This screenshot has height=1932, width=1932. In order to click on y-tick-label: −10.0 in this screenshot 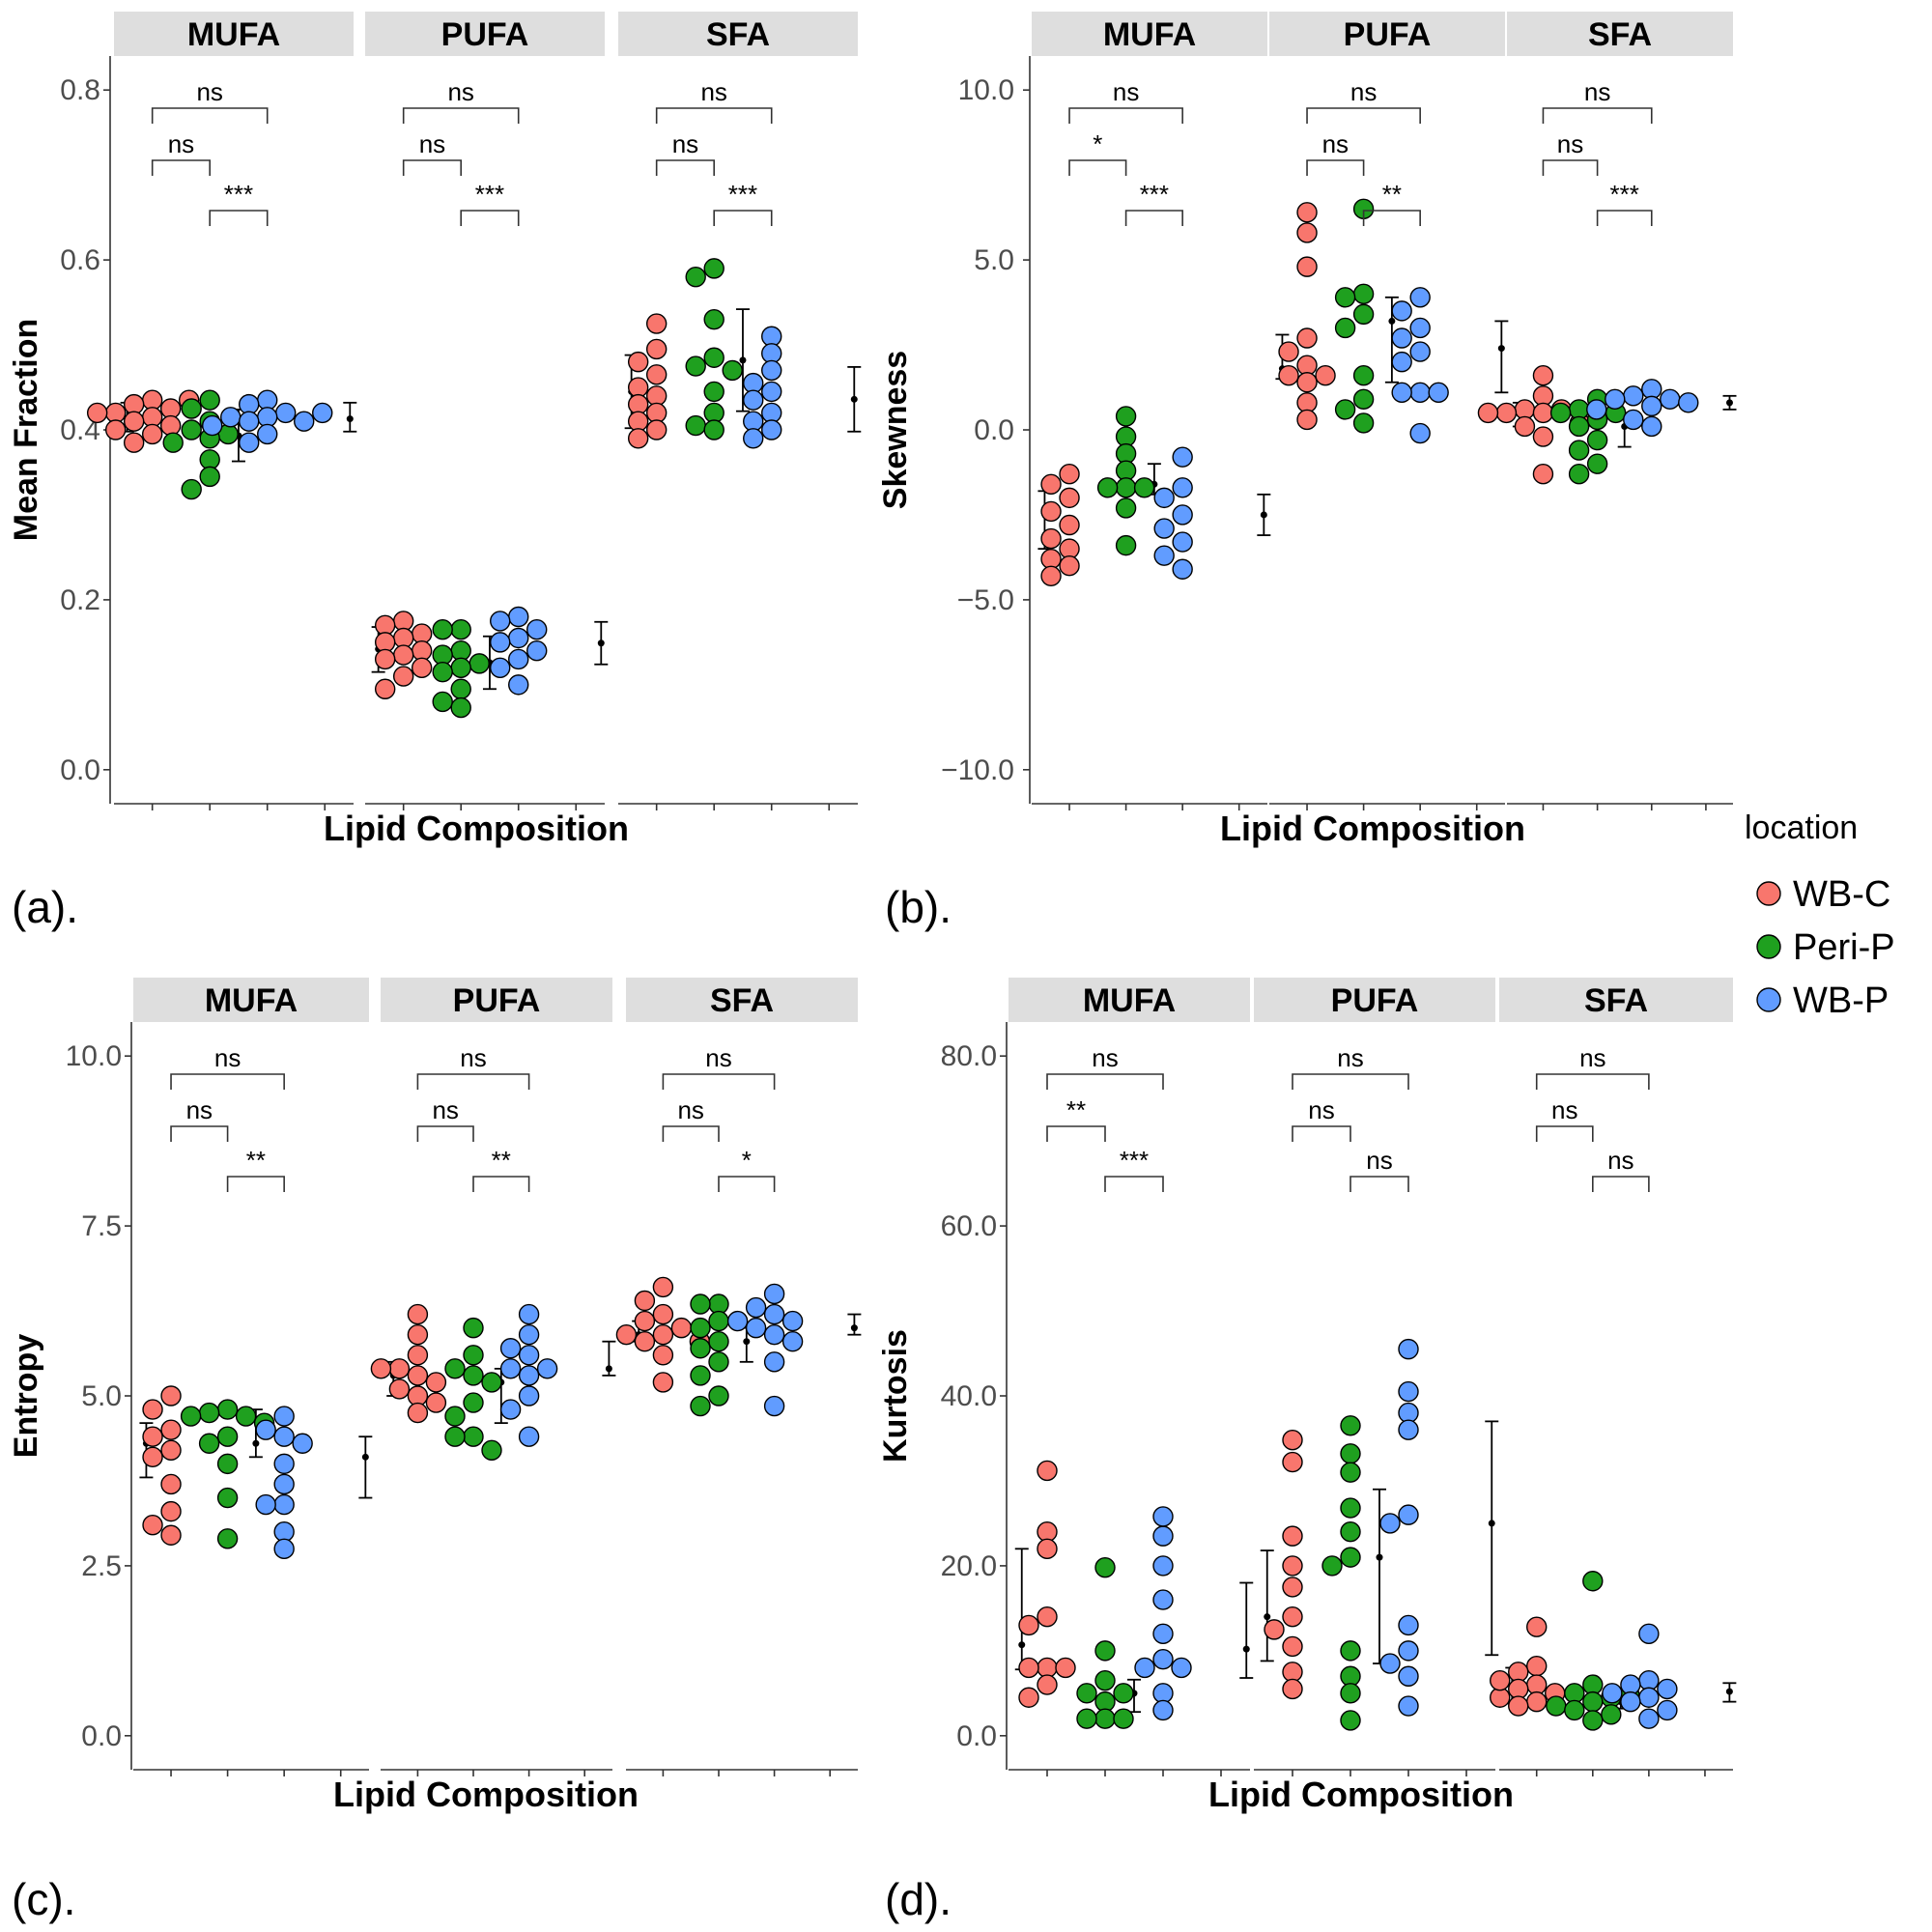, I will do `click(977, 770)`.